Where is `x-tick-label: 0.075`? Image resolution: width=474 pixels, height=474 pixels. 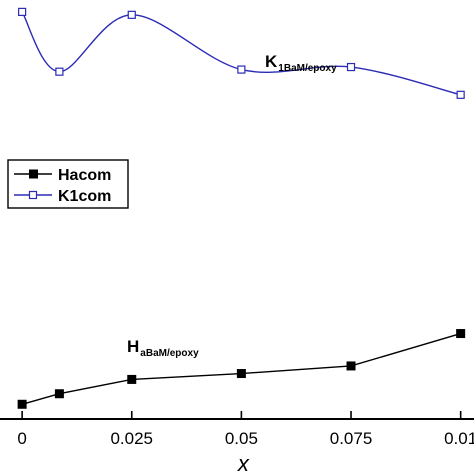
x-tick-label: 0.075 is located at coordinates (351, 438).